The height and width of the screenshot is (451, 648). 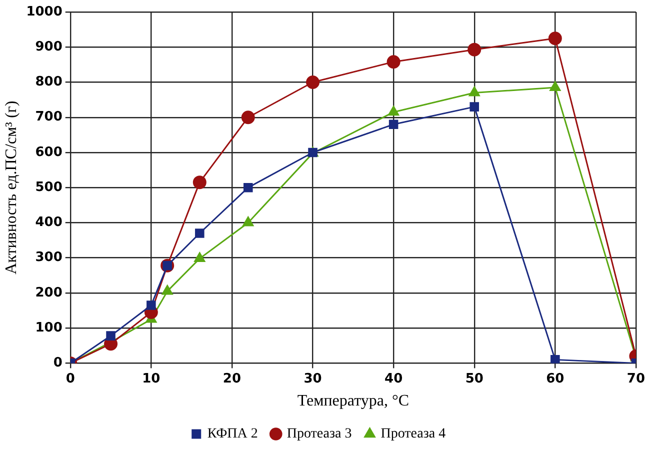 What do you see at coordinates (48, 222) in the screenshot?
I see `y-tick-label: 400` at bounding box center [48, 222].